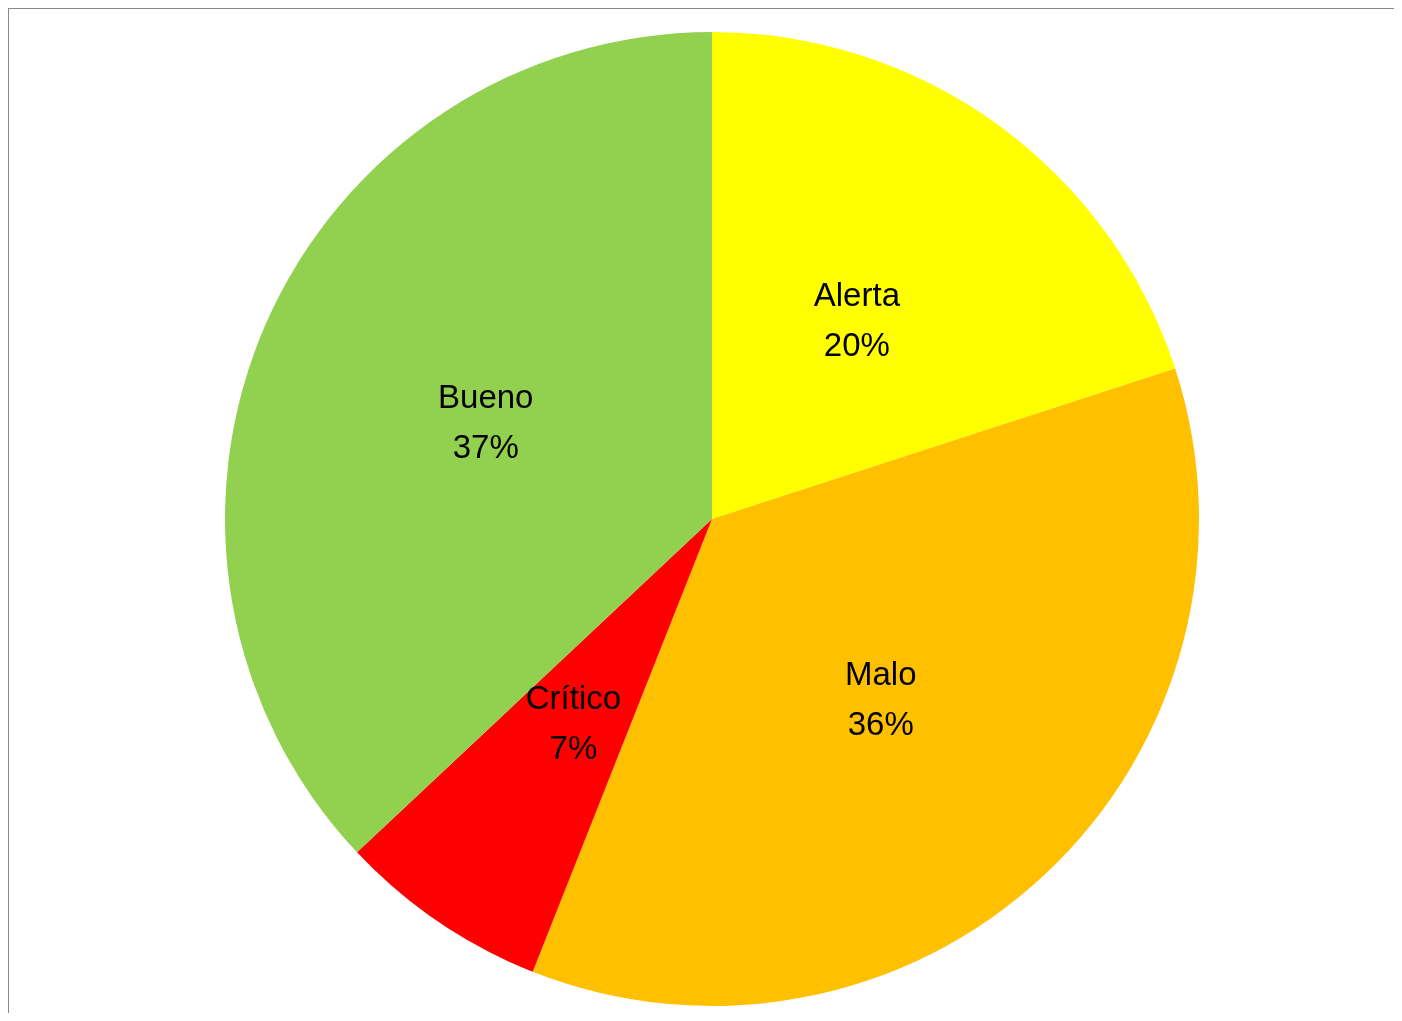 This screenshot has height=1021, width=1402. I want to click on data-label: 36%, so click(880, 724).